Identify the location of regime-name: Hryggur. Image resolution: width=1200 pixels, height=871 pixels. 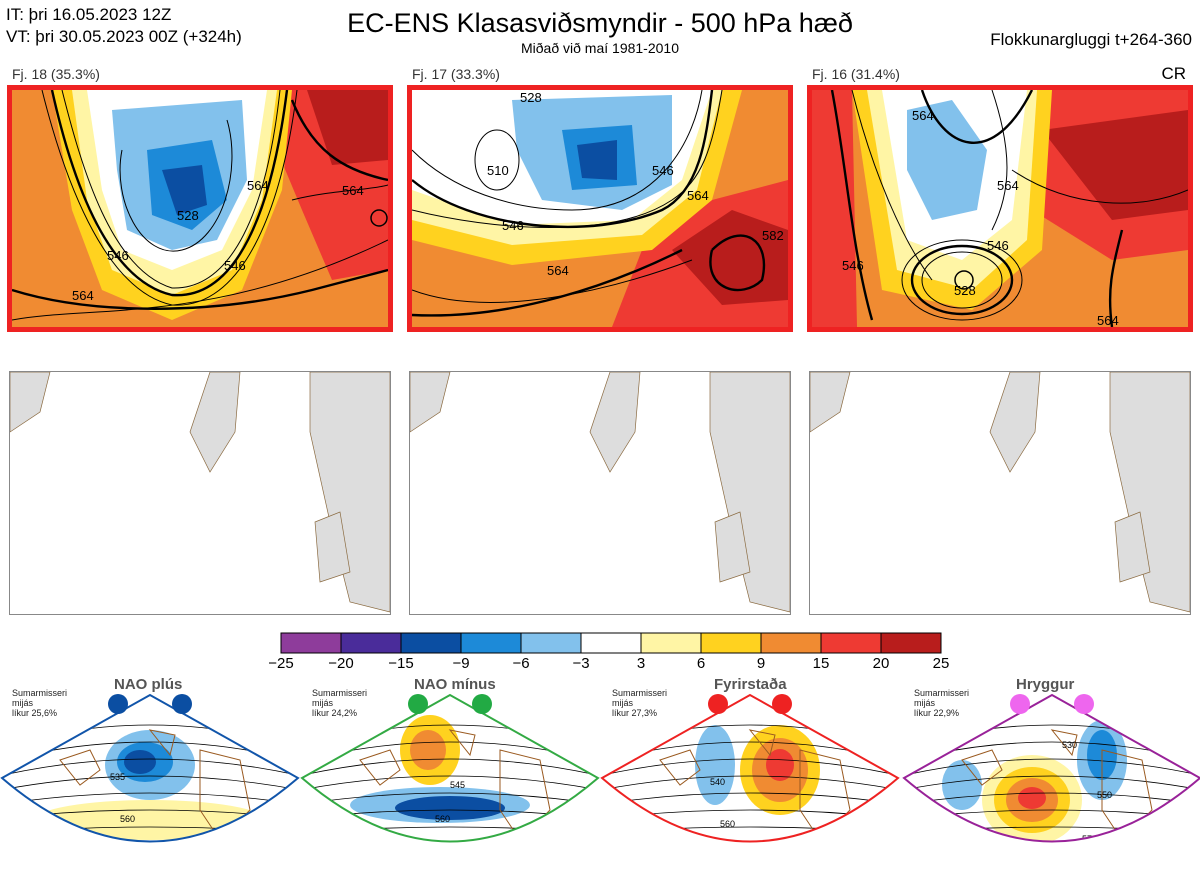
(1045, 684).